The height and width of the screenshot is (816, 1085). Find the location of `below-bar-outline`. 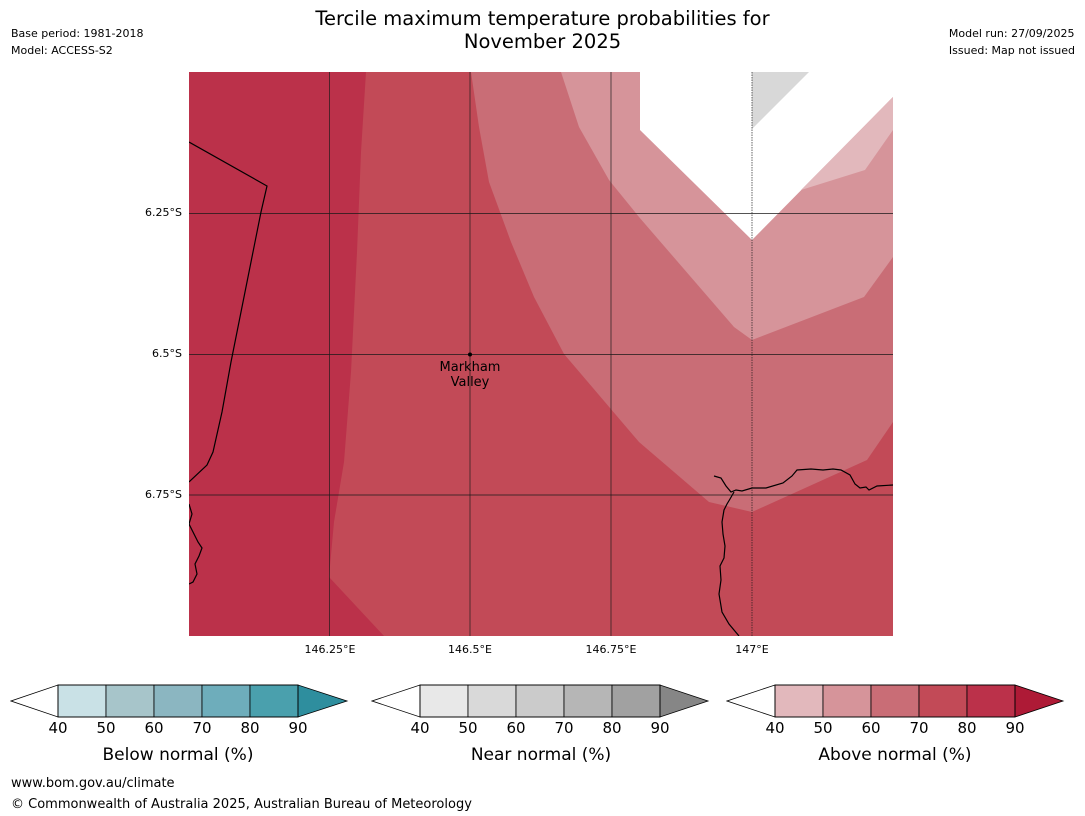

below-bar-outline is located at coordinates (178, 701).